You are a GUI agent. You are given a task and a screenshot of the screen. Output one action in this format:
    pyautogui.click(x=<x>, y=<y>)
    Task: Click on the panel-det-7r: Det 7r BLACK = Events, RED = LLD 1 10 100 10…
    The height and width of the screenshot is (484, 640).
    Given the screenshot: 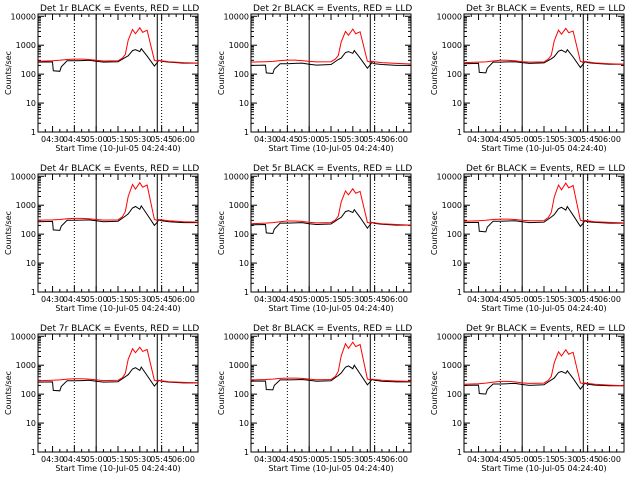 What is the action you would take?
    pyautogui.click(x=101, y=398)
    